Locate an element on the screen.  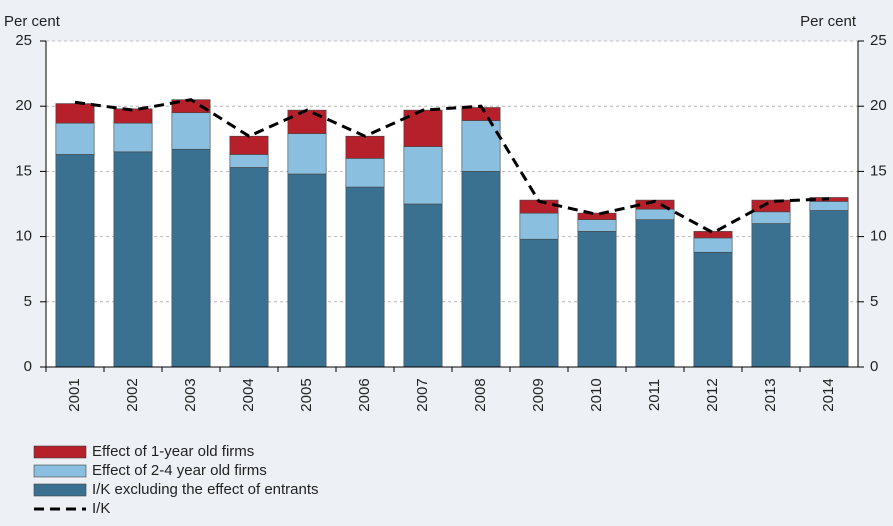
y-tick-label: 15 is located at coordinates (23, 170).